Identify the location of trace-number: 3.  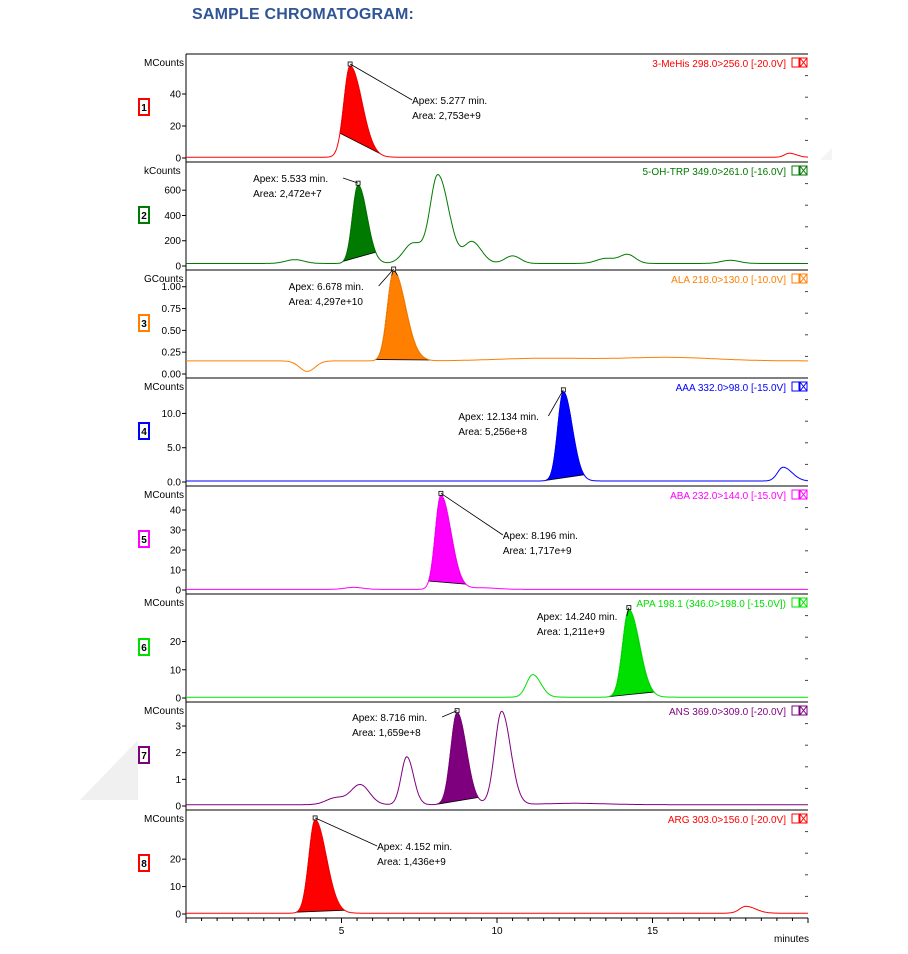
(144, 324).